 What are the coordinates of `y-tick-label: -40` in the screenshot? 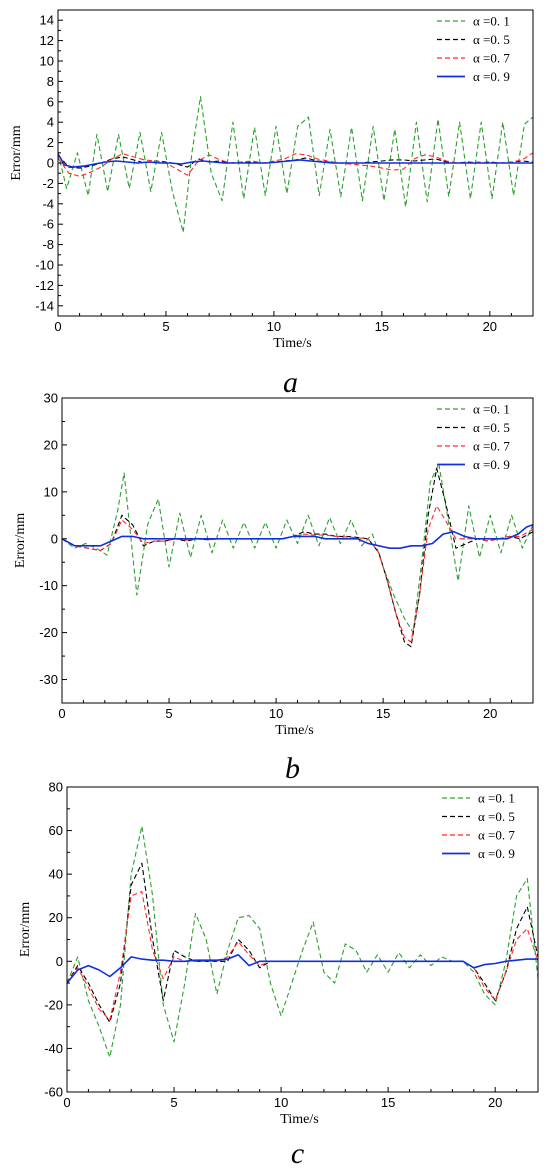 It's located at (53, 1048).